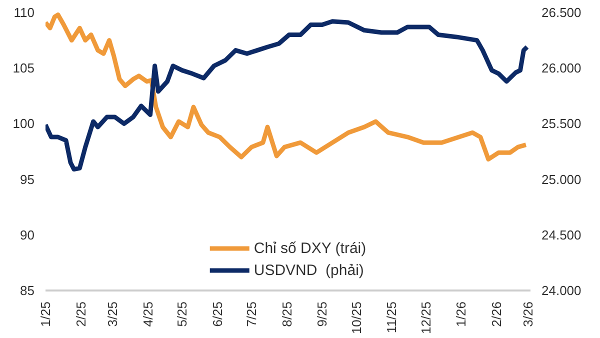  I want to click on x-tick-label: 12/25, so click(426, 317).